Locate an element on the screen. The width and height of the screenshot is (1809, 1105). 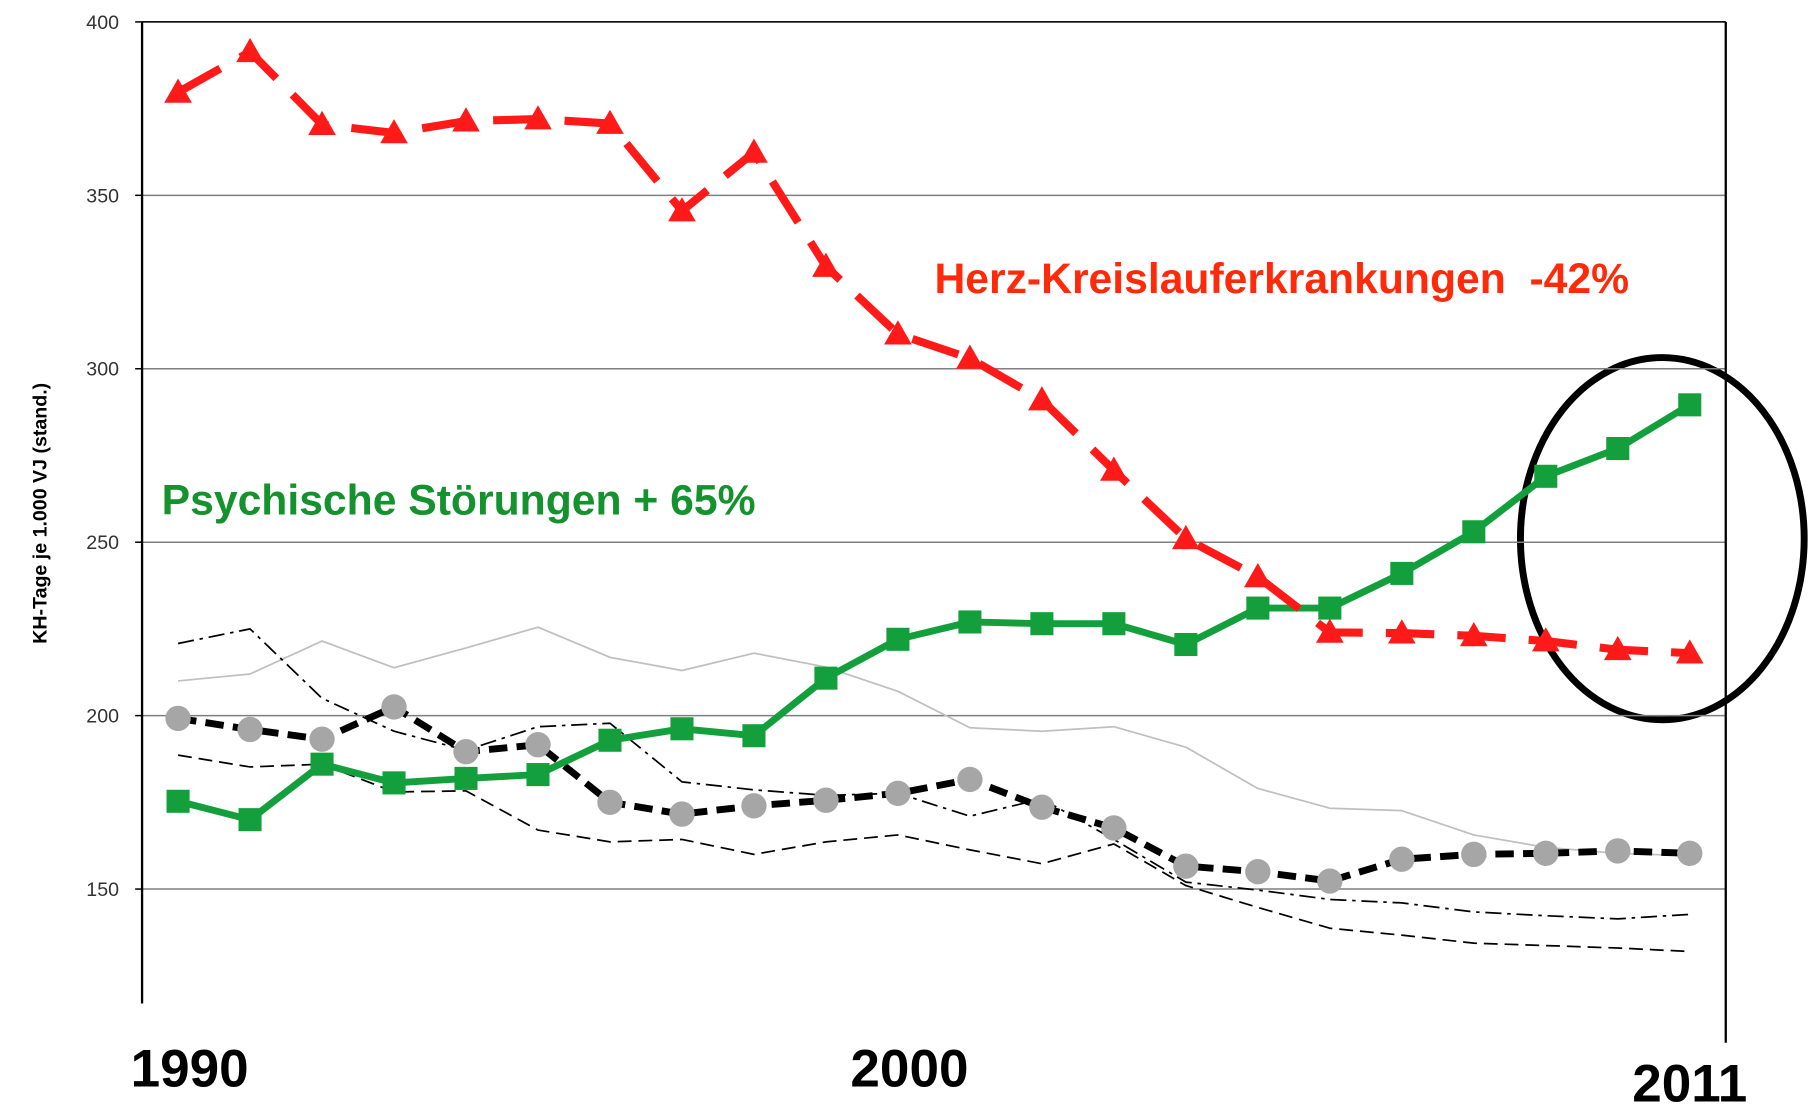
series-line is located at coordinates (933, 794).